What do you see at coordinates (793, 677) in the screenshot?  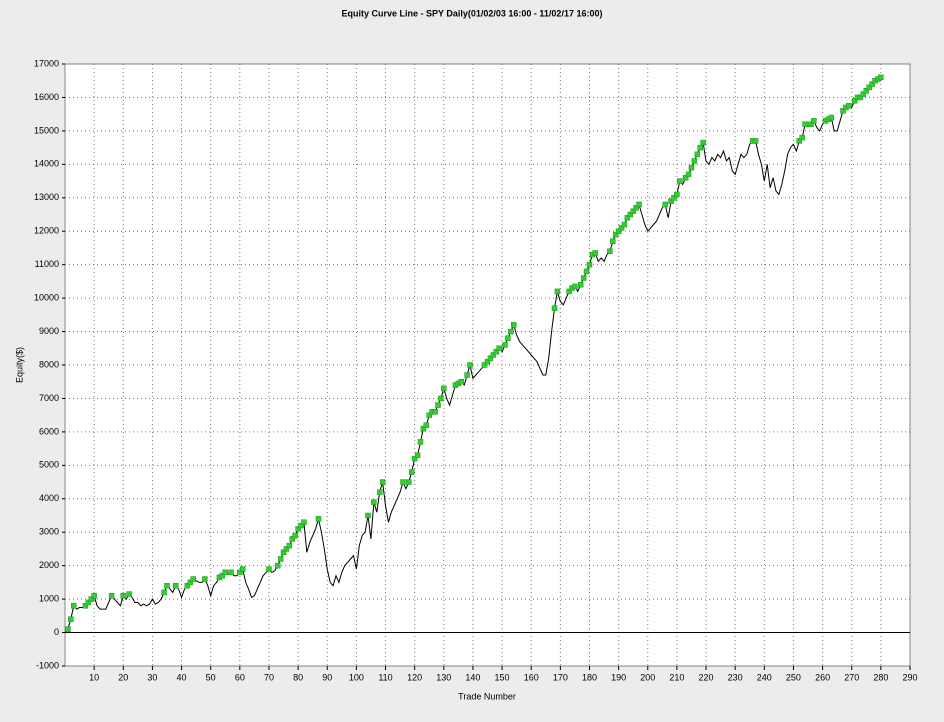 I see `x-tick-label: 250` at bounding box center [793, 677].